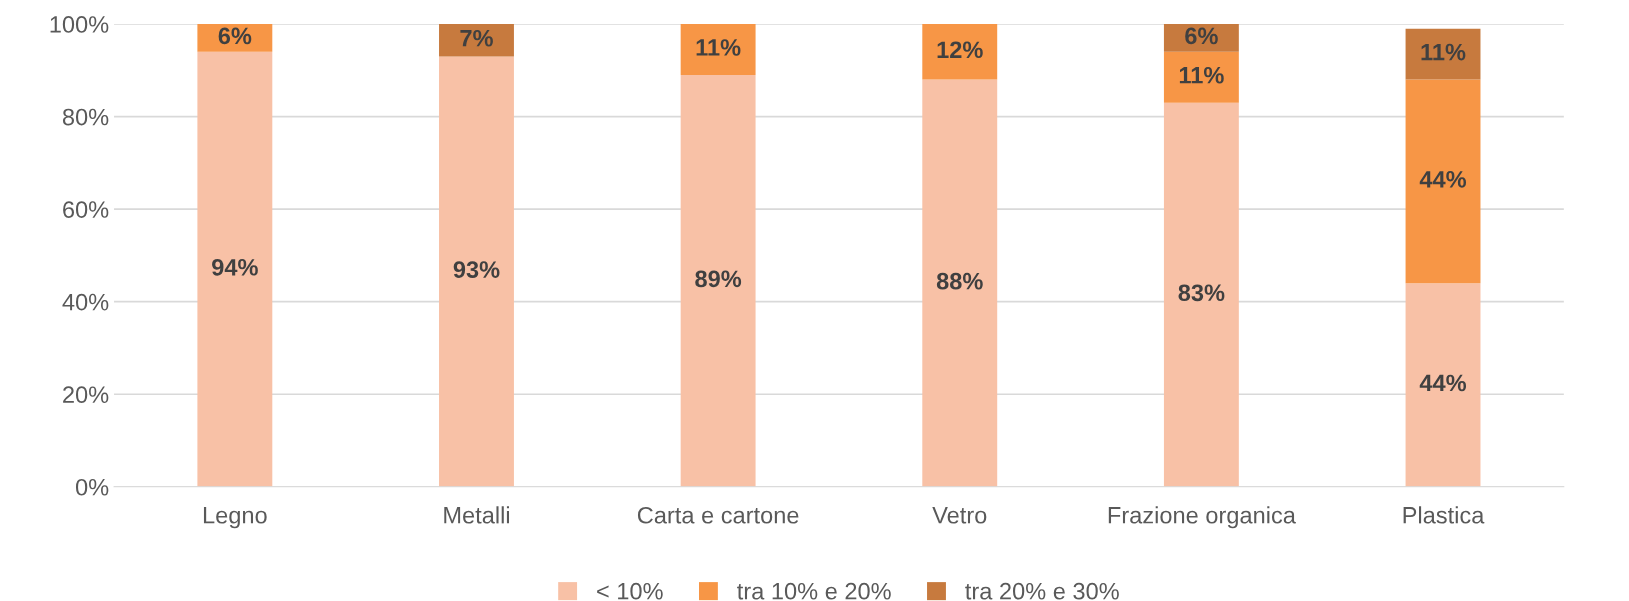 This screenshot has width=1629, height=601. Describe the element at coordinates (718, 515) in the screenshot. I see `x-tick-label: Carta e cartone` at that location.